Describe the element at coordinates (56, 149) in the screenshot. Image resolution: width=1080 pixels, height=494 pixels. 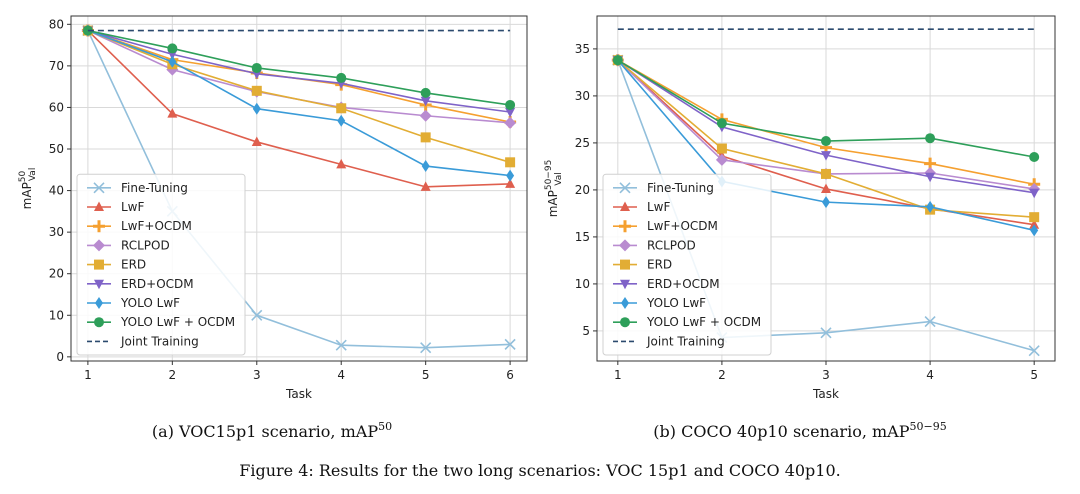
I see `y-tick-label: 50` at that location.